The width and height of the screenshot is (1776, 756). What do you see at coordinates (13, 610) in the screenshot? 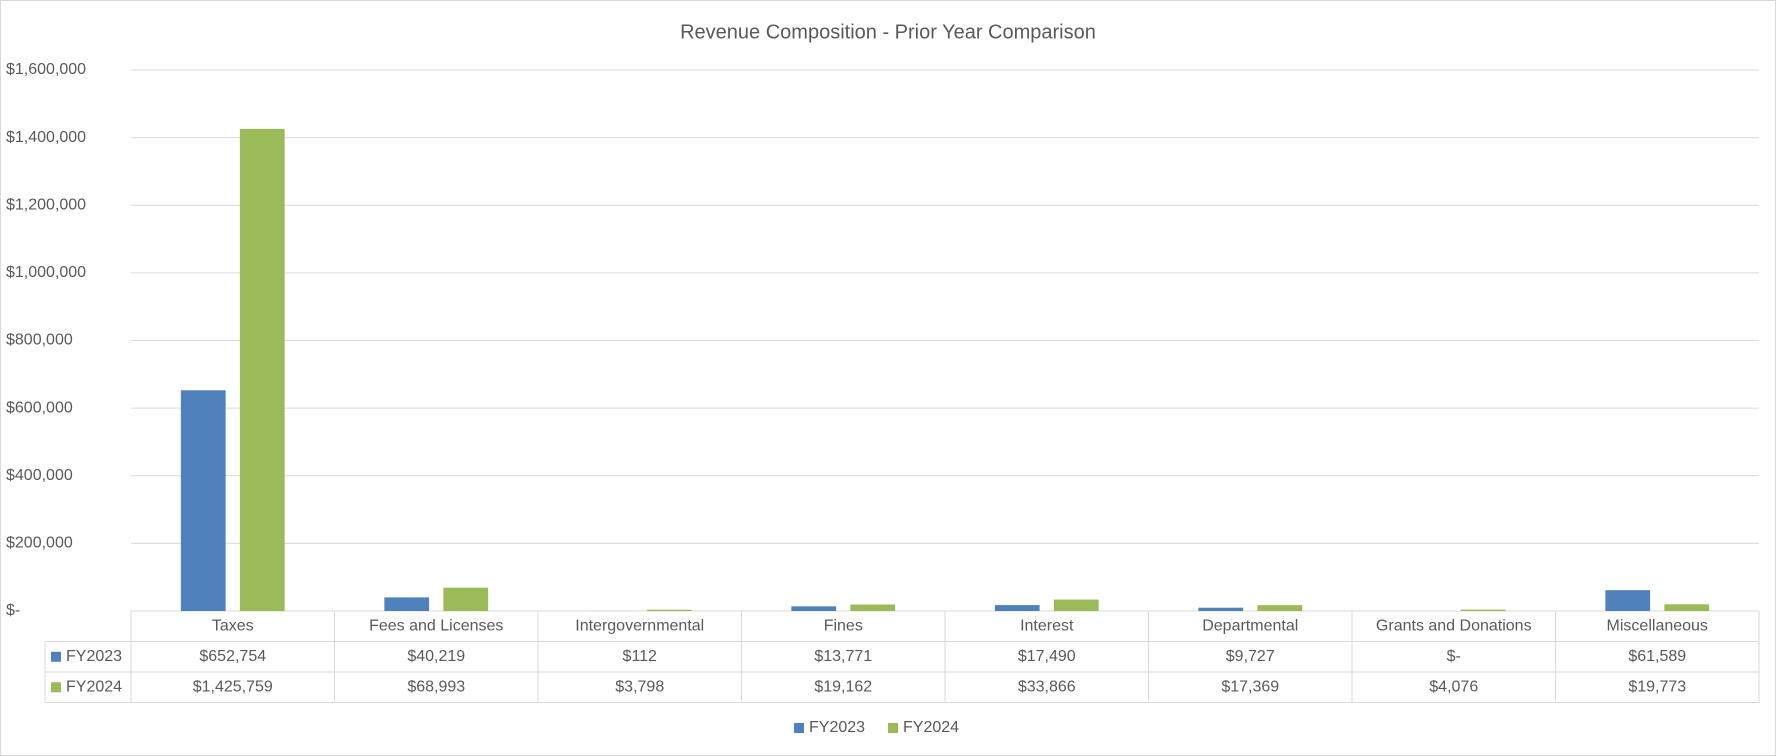
I see `y-tick-label: $-` at bounding box center [13, 610].